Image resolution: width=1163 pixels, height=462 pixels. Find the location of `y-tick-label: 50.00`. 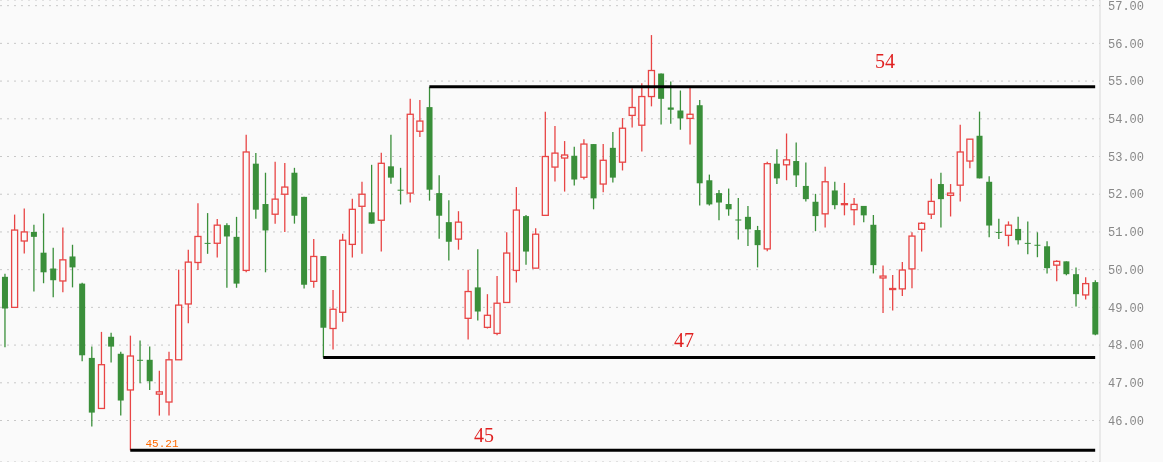

y-tick-label: 50.00 is located at coordinates (1126, 270).